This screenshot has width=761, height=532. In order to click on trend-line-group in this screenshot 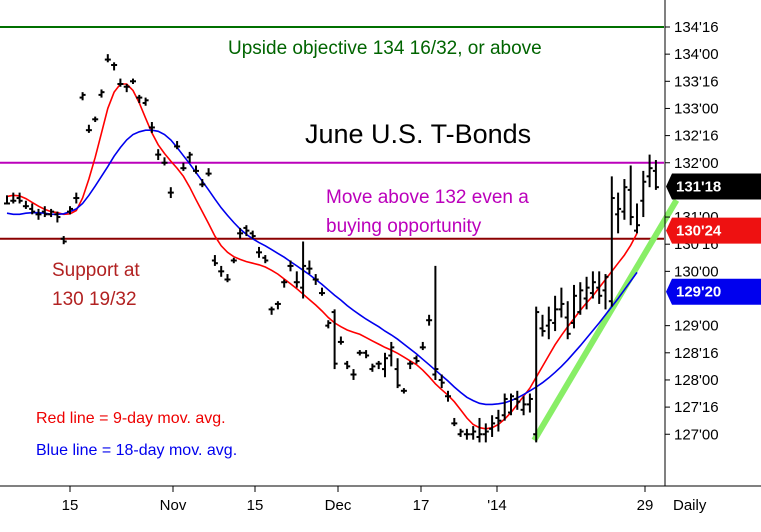, I will do `click(605, 320)`.